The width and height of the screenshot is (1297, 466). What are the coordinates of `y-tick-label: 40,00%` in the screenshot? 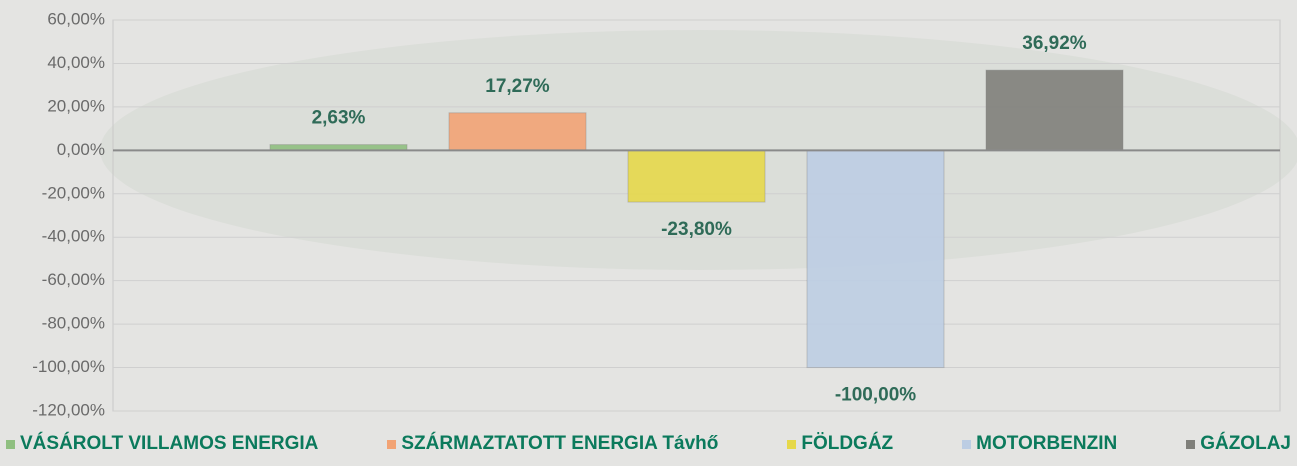 It's located at (76, 62).